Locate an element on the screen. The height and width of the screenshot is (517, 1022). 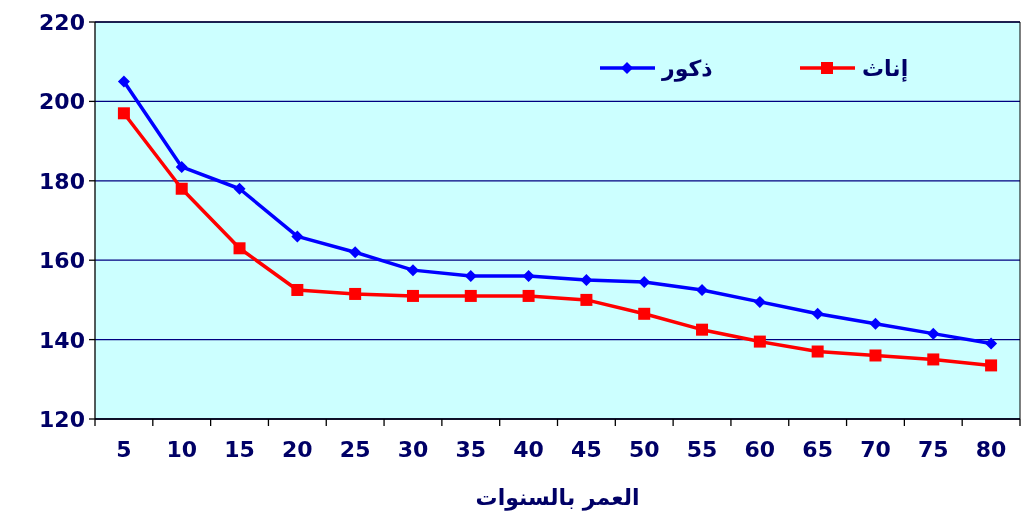
x-tick-label: 25 is located at coordinates (355, 449).